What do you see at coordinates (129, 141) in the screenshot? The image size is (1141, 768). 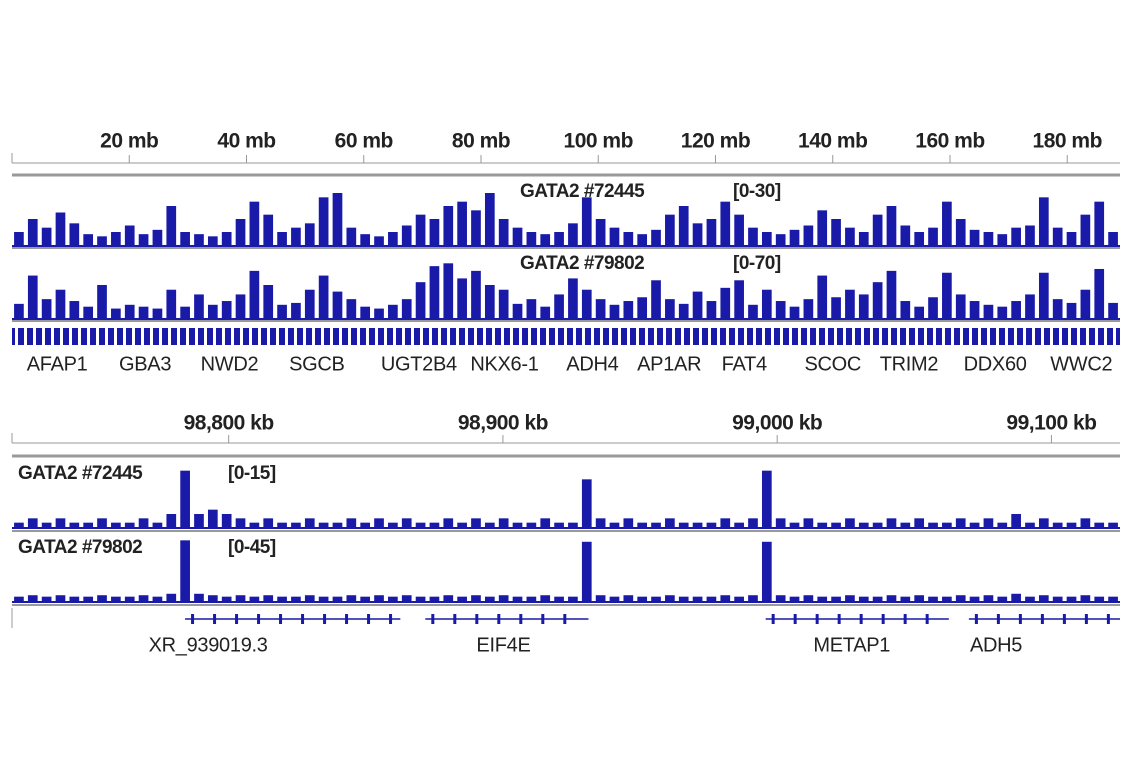 I see `x-tick-label: 20 mb` at bounding box center [129, 141].